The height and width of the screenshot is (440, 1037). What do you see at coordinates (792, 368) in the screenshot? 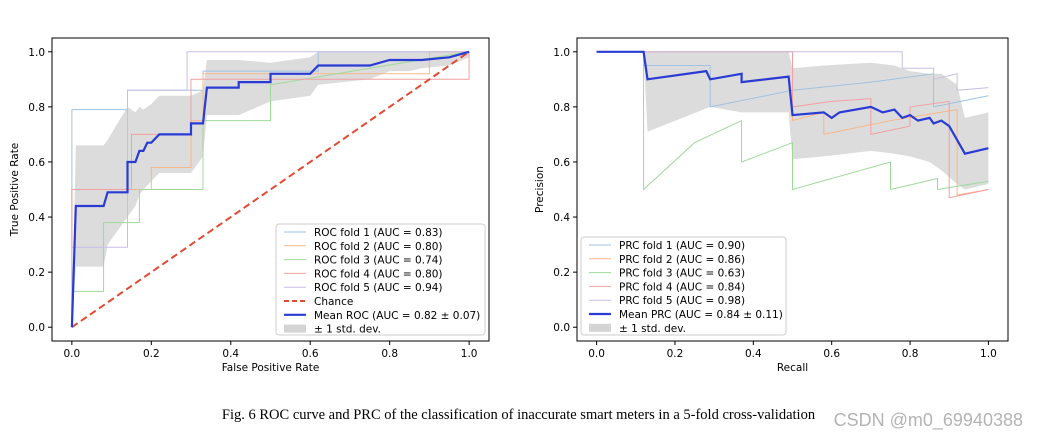
I see `x-axis-label: Recall` at bounding box center [792, 368].